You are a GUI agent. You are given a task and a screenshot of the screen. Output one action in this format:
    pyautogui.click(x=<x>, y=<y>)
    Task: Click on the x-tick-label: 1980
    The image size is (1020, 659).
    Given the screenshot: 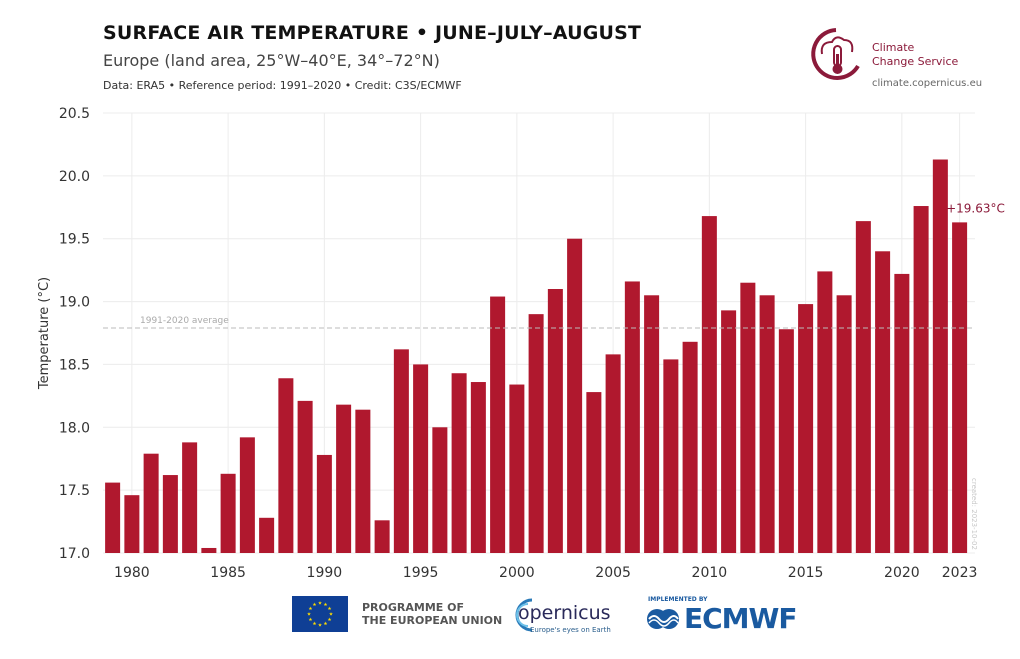 What is the action you would take?
    pyautogui.click(x=132, y=573)
    